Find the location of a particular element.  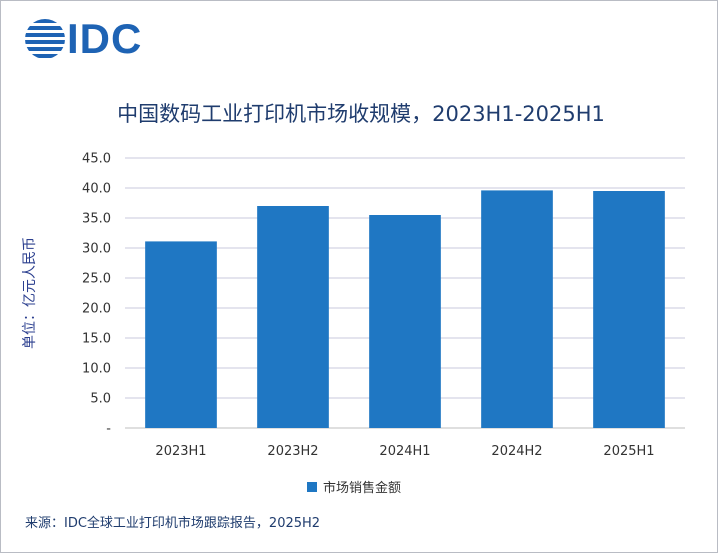

y-tick-label: 40.0 is located at coordinates (96, 189).